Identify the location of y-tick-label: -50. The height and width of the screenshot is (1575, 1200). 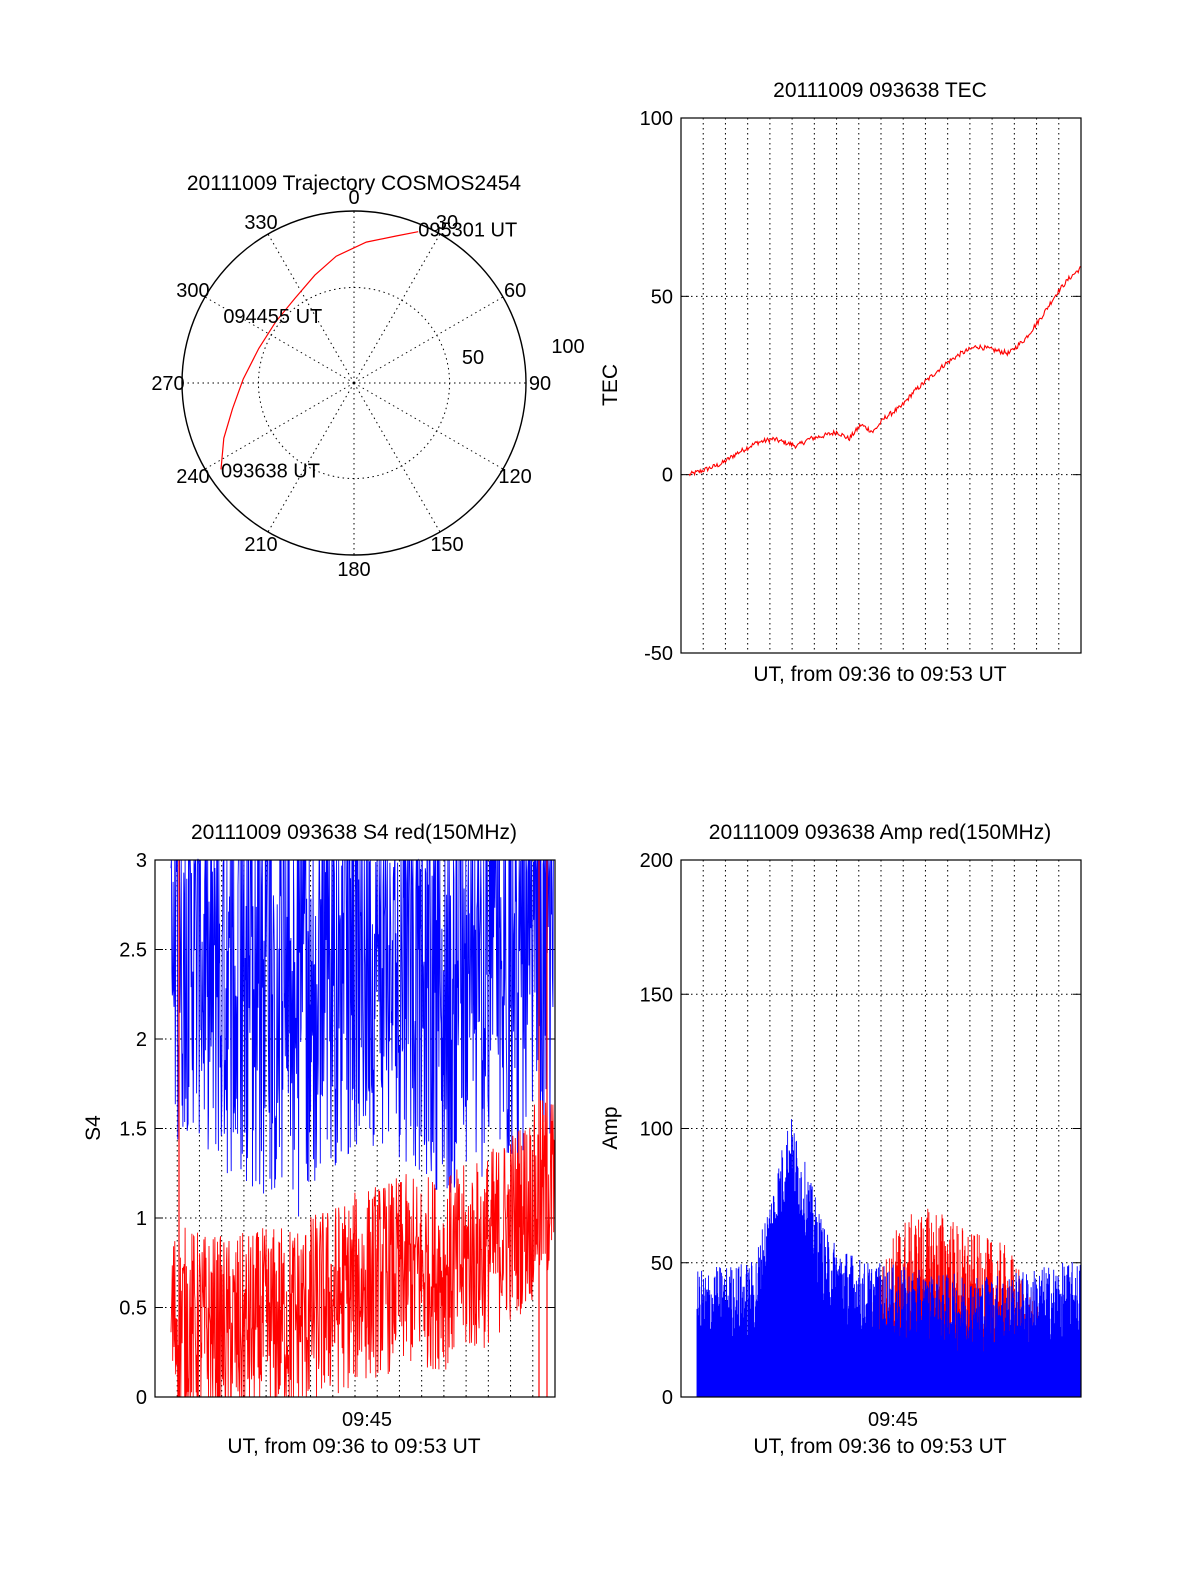
(658, 654).